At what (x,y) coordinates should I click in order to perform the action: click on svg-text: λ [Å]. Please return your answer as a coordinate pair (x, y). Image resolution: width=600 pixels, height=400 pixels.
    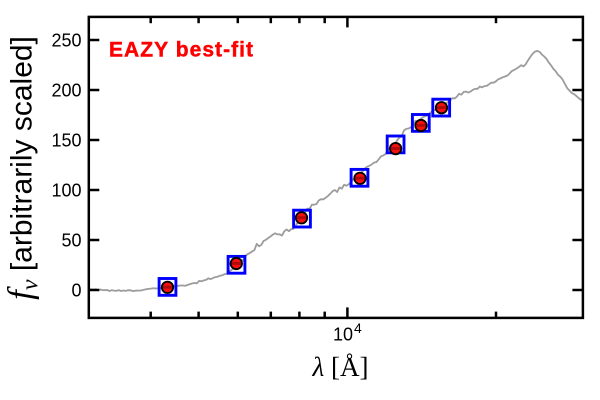
    Looking at the image, I should click on (340, 367).